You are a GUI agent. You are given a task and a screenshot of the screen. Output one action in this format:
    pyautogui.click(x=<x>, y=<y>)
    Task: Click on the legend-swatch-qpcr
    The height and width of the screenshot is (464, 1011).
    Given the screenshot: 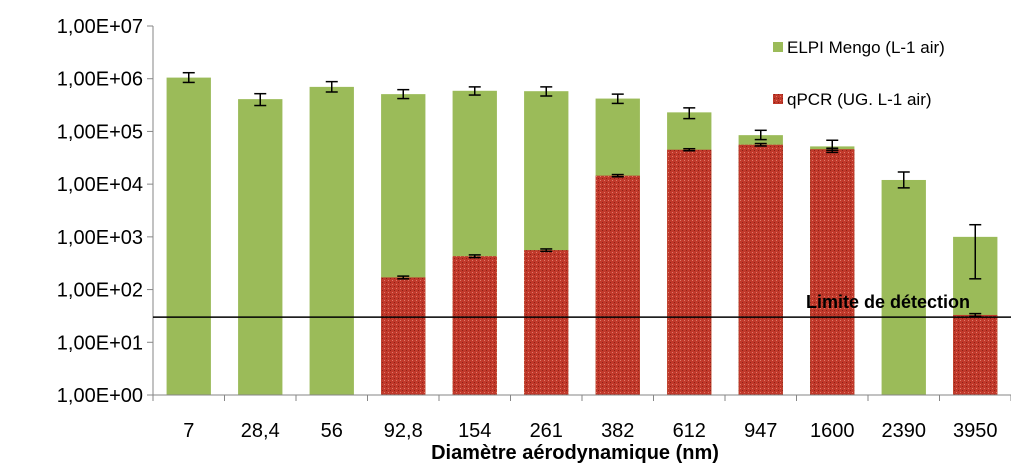 What is the action you would take?
    pyautogui.click(x=778, y=99)
    